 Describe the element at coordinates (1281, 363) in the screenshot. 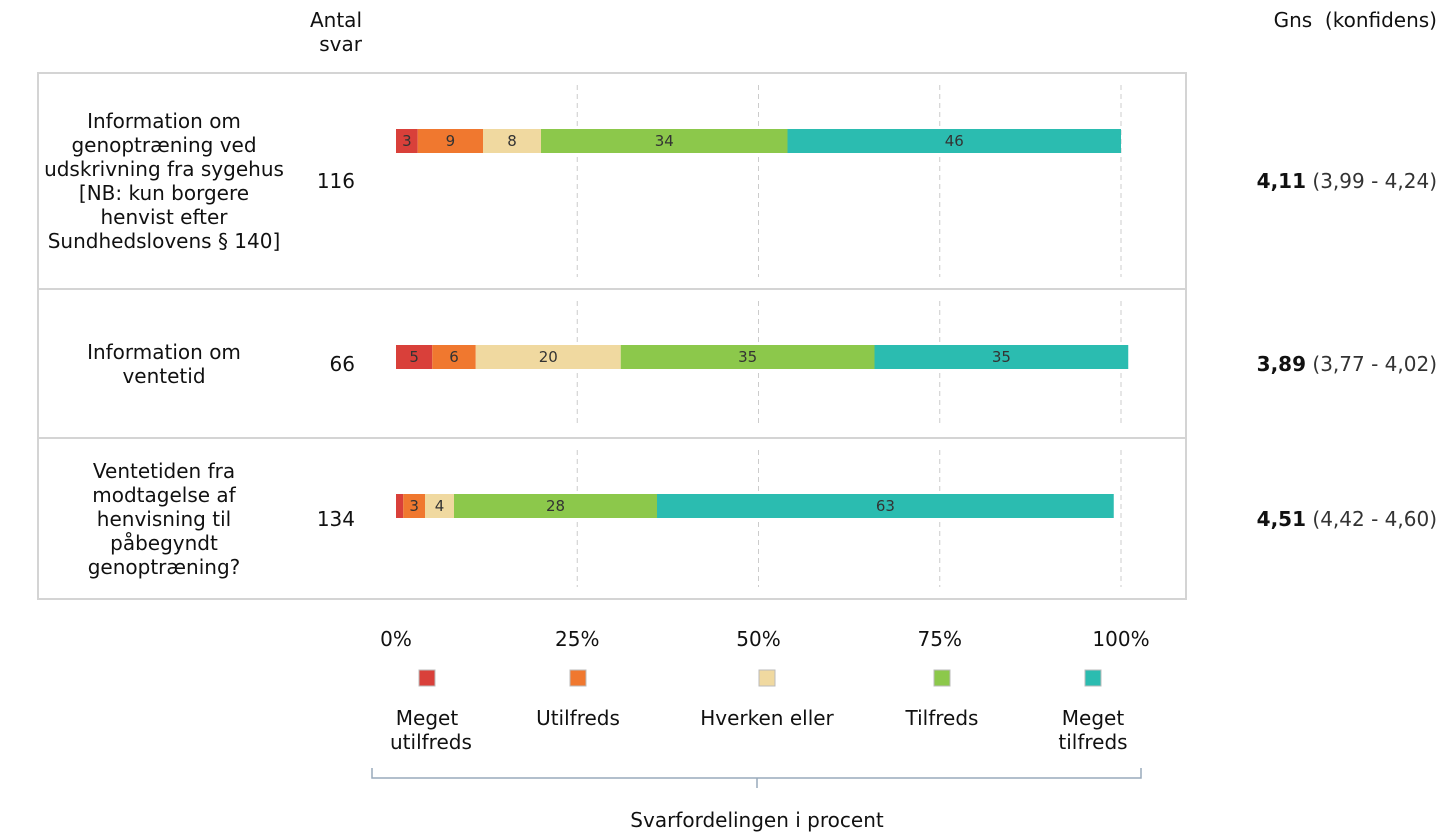

I see `mean-value: 3,89` at that location.